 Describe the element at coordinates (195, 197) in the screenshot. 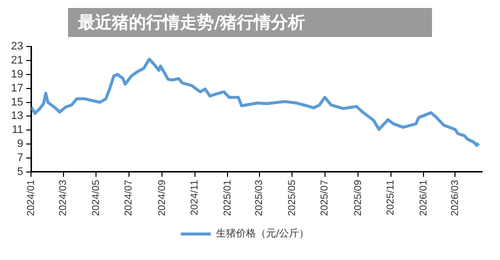

I see `x-tick-label: 2024/11` at that location.